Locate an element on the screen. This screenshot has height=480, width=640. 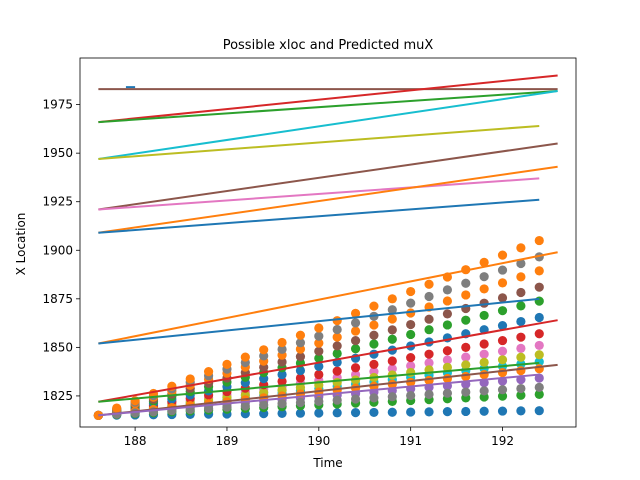
x-tick-label-1: 189 is located at coordinates (227, 441).